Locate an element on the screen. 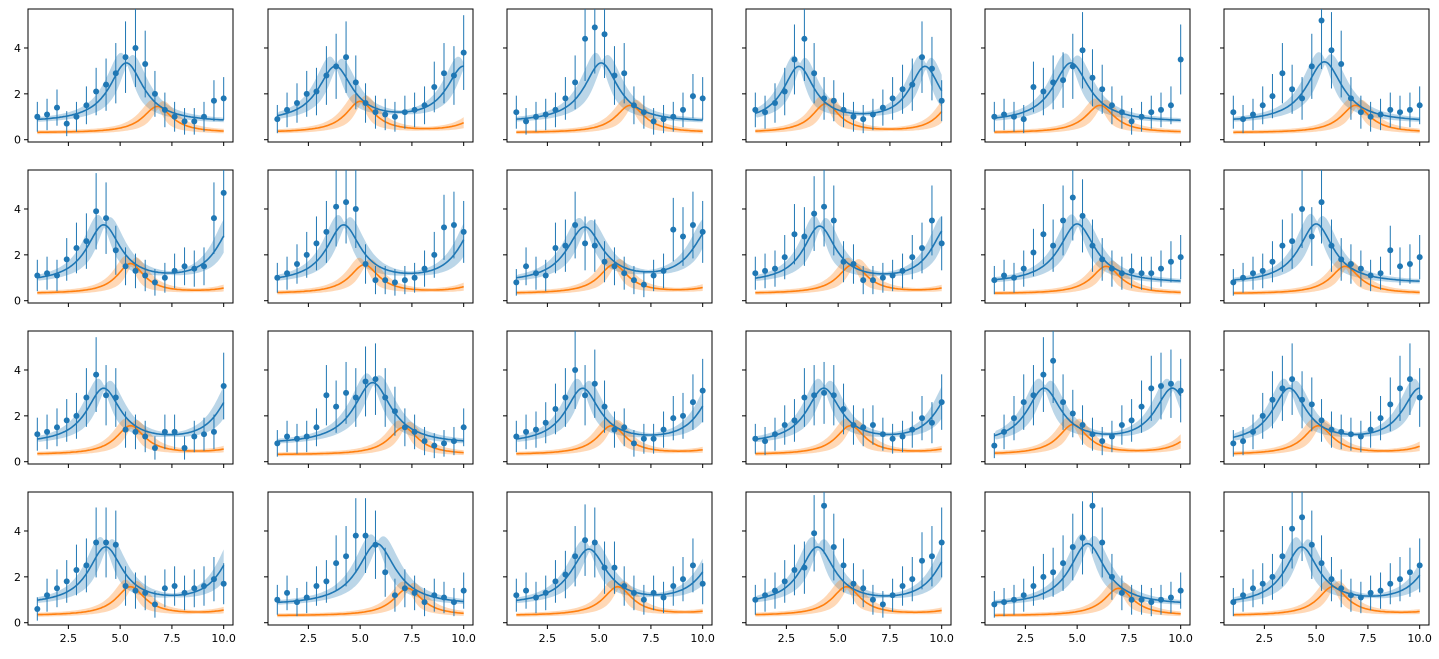 The image size is (1439, 659). x-tick-label: 10.0 is located at coordinates (1419, 638).